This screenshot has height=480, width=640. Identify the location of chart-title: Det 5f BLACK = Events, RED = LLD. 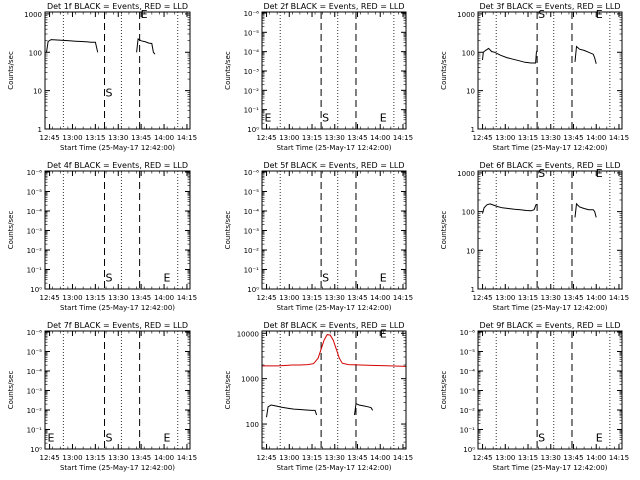
(333, 165).